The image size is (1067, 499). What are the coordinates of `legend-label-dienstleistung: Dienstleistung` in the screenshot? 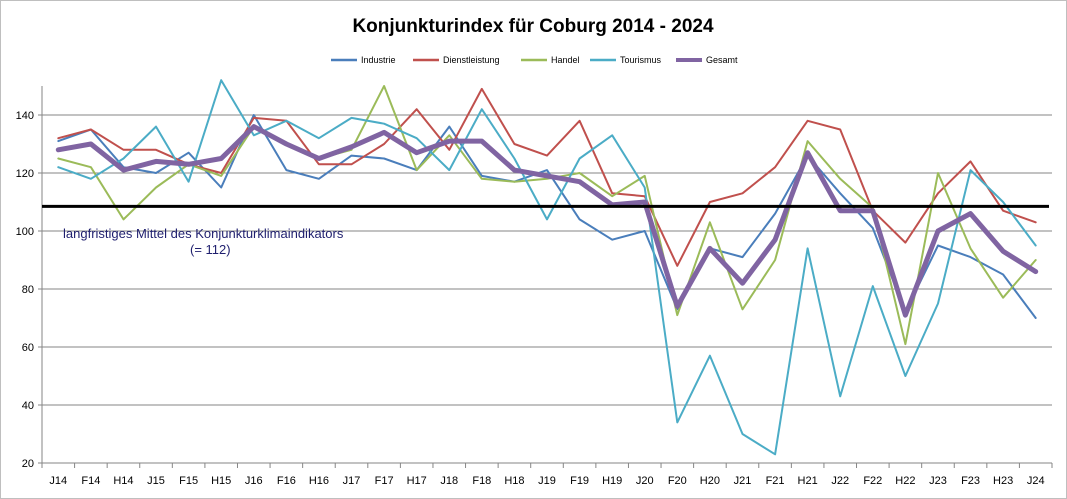 It's located at (471, 60).